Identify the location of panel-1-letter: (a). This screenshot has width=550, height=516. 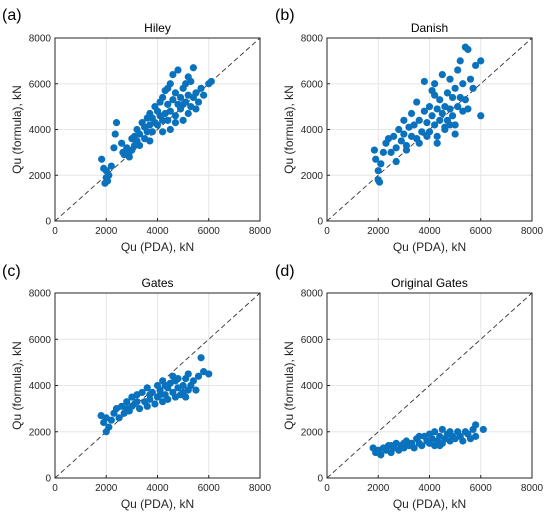
(12, 15).